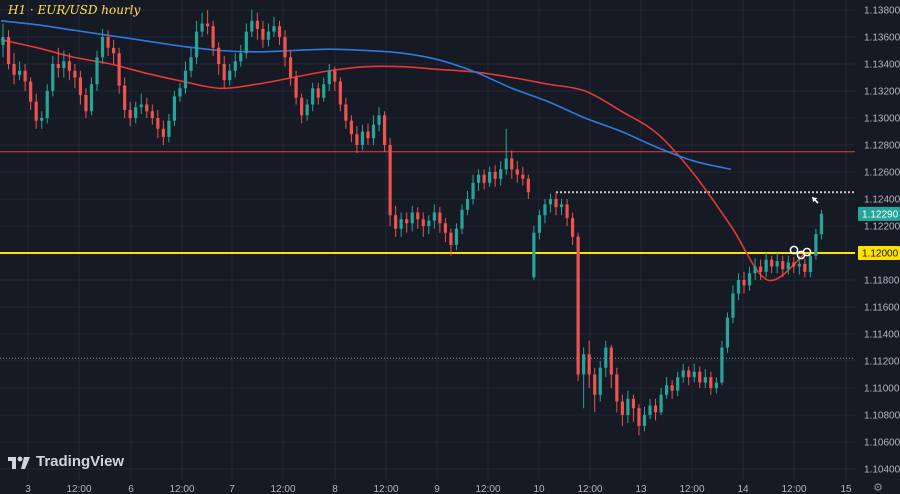  Describe the element at coordinates (882, 281) in the screenshot. I see `y-tick-label: 1.11800` at that location.